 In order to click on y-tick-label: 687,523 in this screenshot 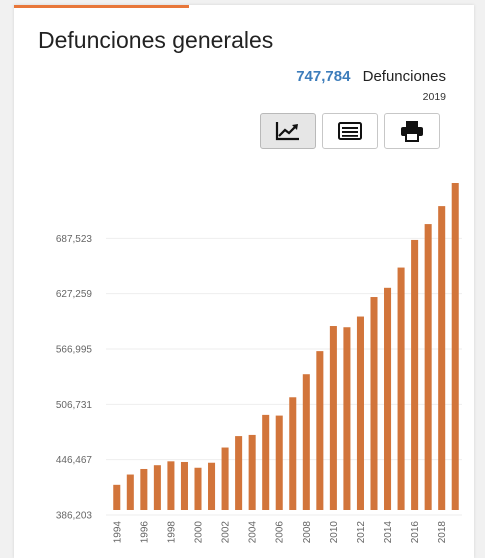, I will do `click(74, 239)`.